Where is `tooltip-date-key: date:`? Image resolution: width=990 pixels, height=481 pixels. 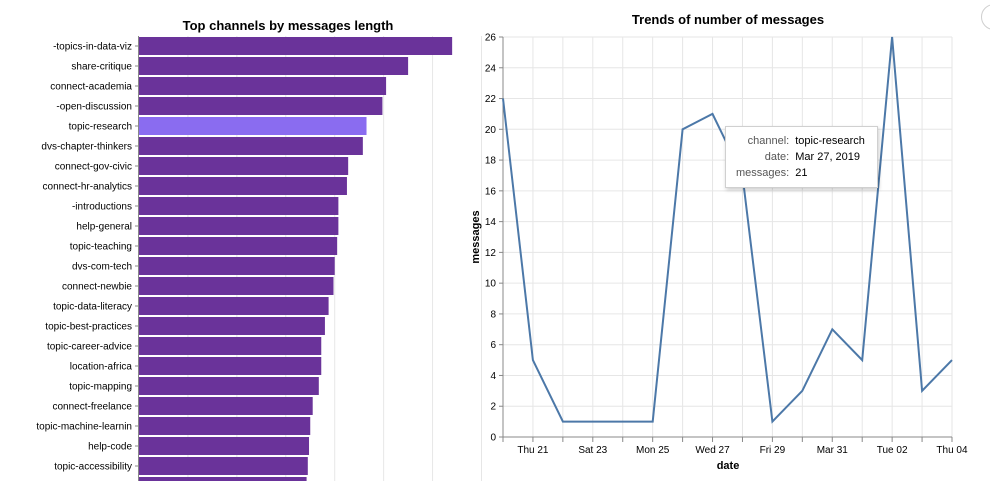 tooltip-date-key: date: is located at coordinates (777, 157).